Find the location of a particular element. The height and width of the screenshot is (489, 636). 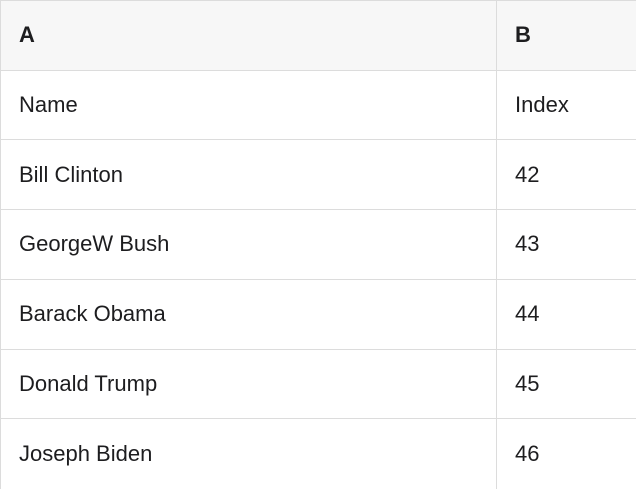

table-row: Donald Trump 45 is located at coordinates (318, 384).